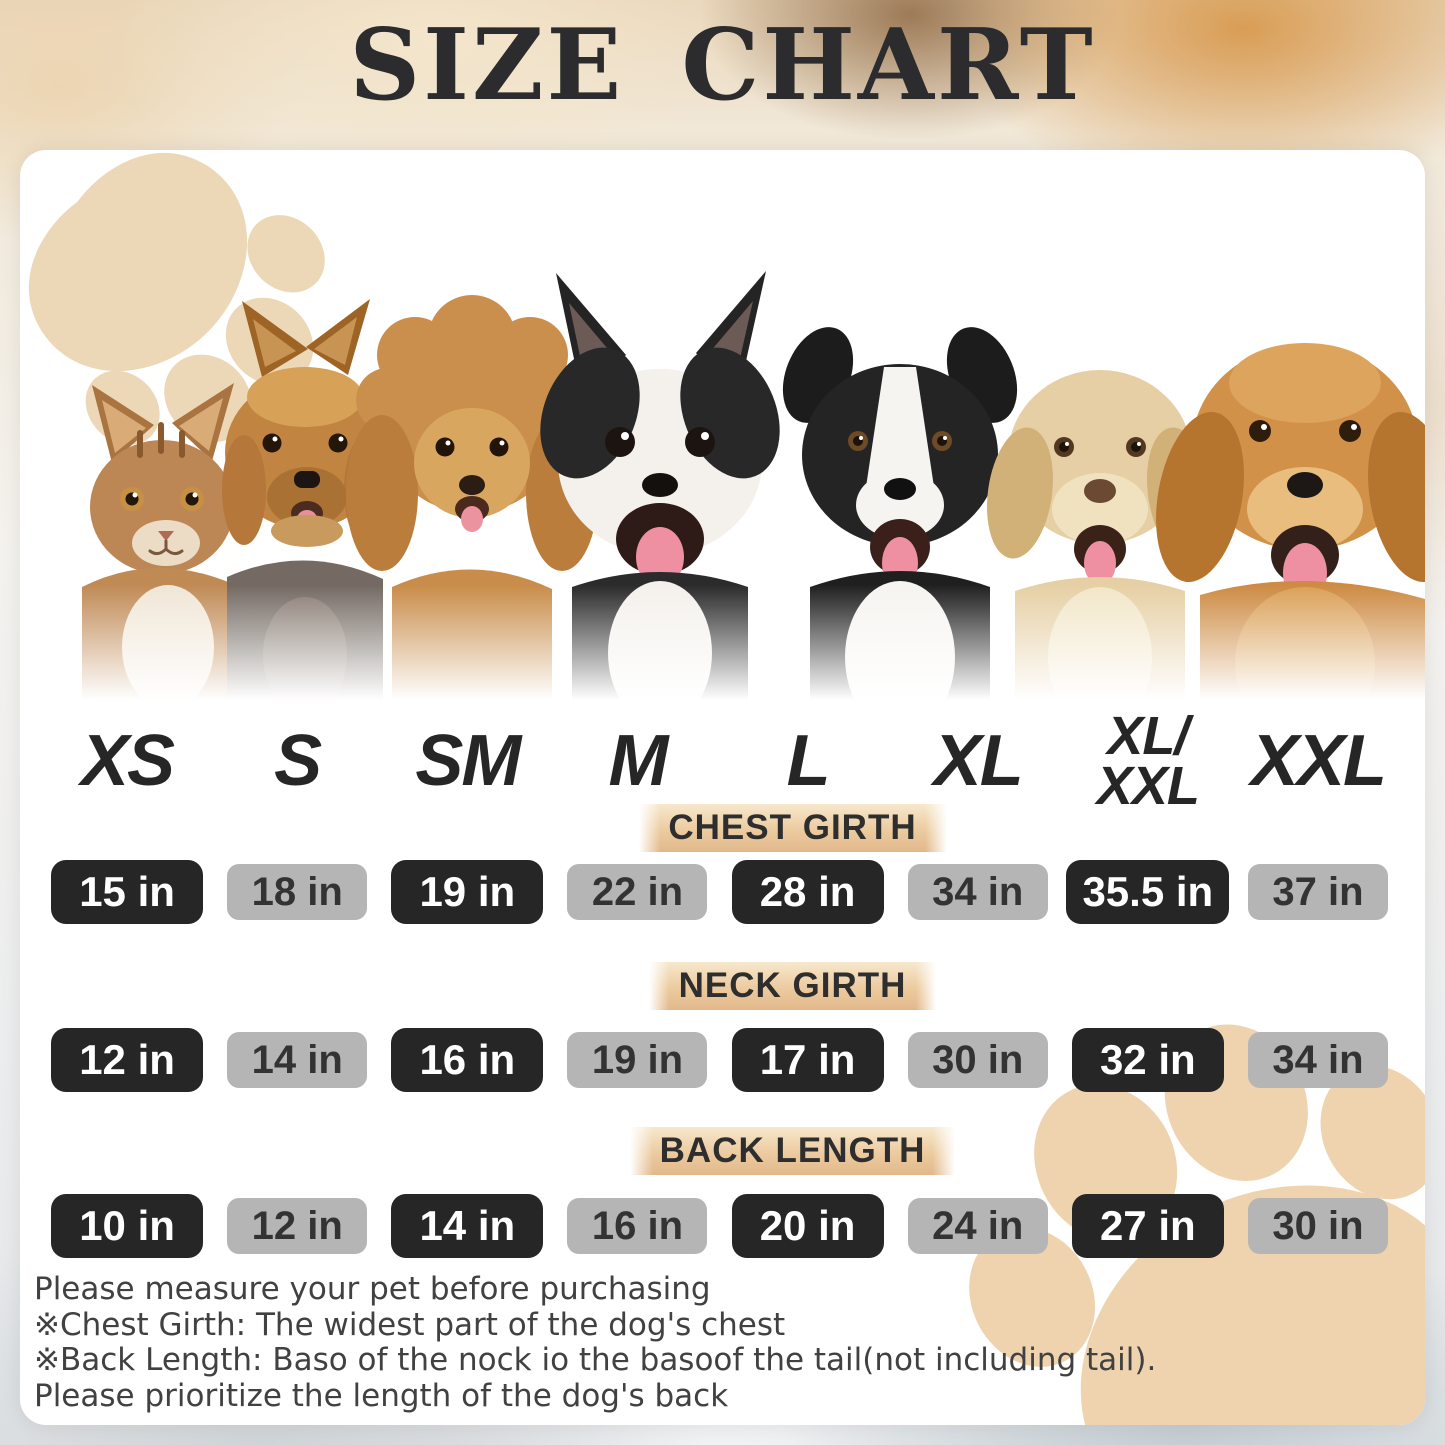 The width and height of the screenshot is (1445, 1445). What do you see at coordinates (807, 1060) in the screenshot?
I see `neck-girth-value: 17 in` at bounding box center [807, 1060].